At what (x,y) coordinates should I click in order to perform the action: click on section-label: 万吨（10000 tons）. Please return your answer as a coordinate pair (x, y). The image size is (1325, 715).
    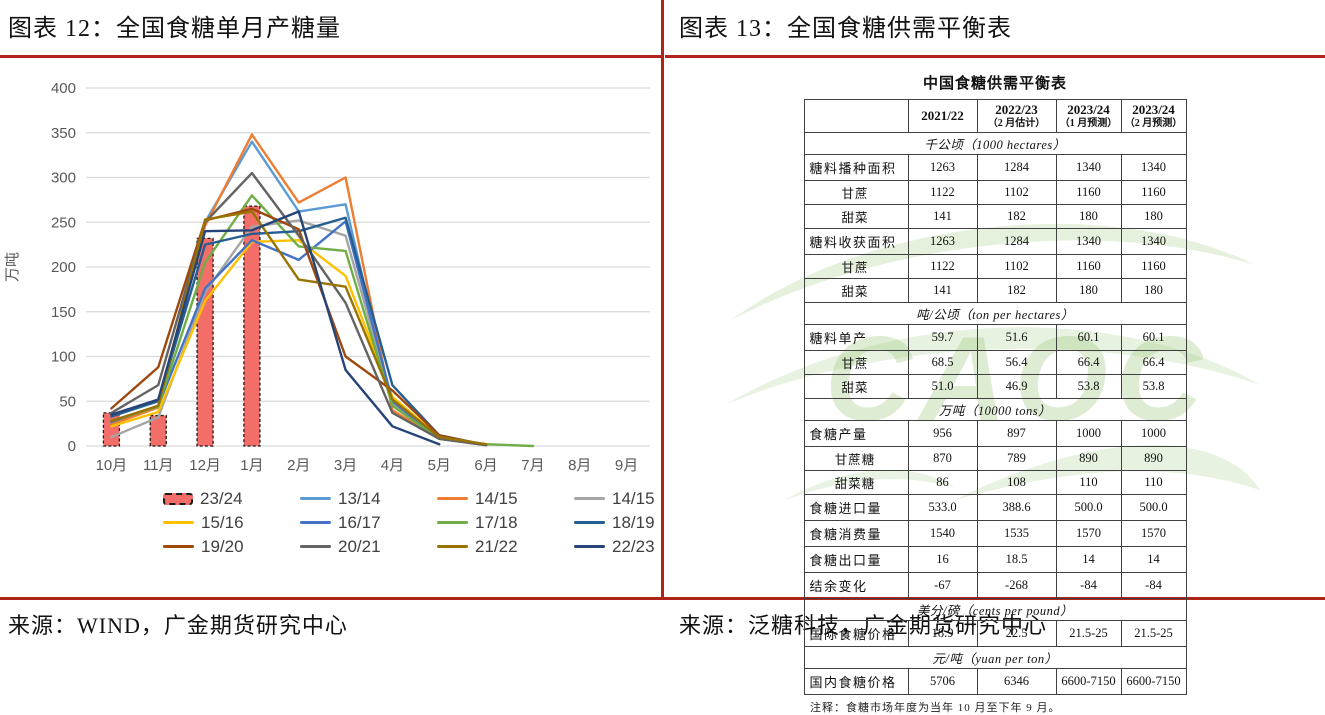
    Looking at the image, I should click on (995, 410).